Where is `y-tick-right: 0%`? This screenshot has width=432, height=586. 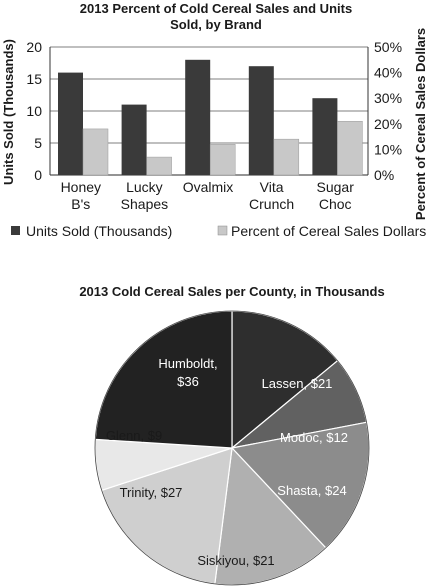
y-tick-right: 0% is located at coordinates (384, 175).